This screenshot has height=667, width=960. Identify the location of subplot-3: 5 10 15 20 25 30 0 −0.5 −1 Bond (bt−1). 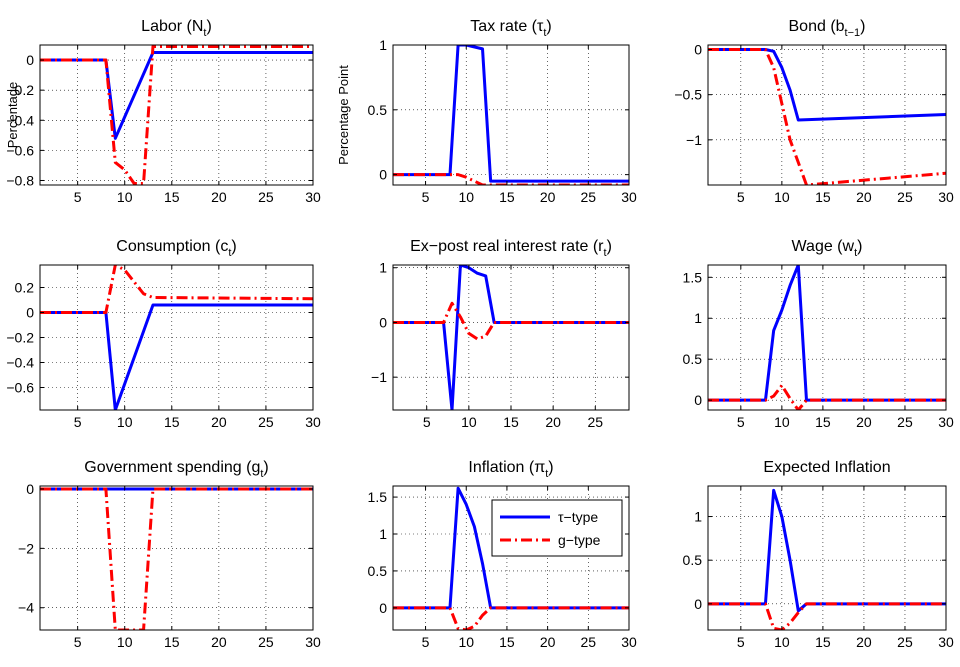
(814, 111).